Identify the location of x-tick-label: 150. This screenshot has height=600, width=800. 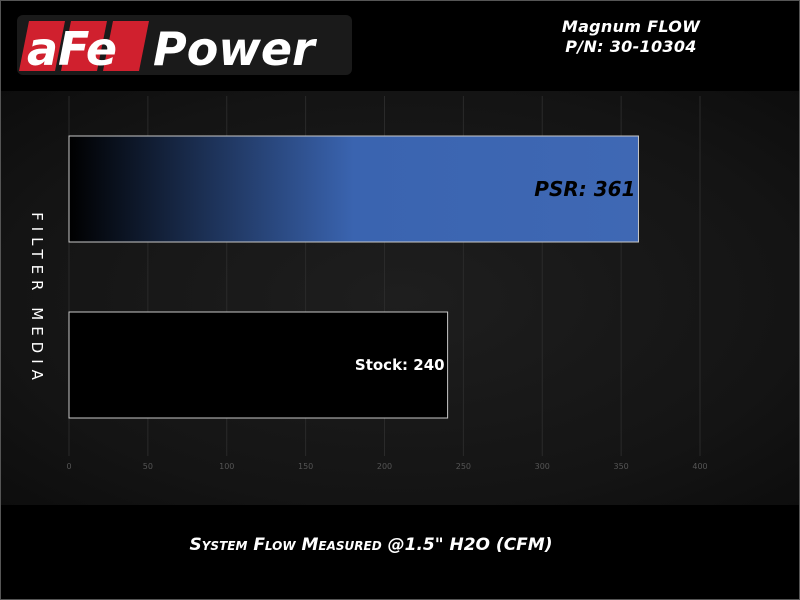
(305, 466).